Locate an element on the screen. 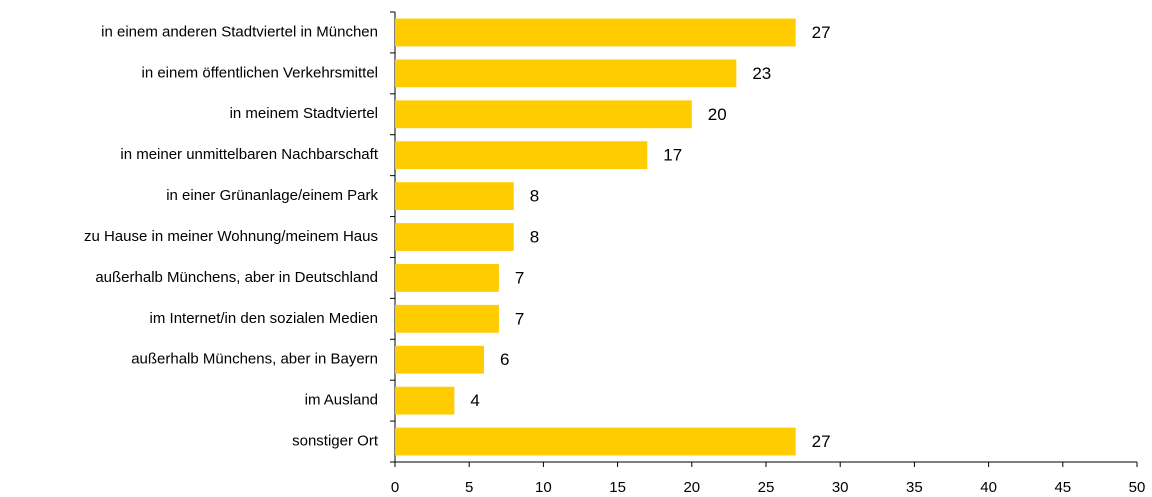 The image size is (1152, 497). x-tick-label: 0 is located at coordinates (395, 487).